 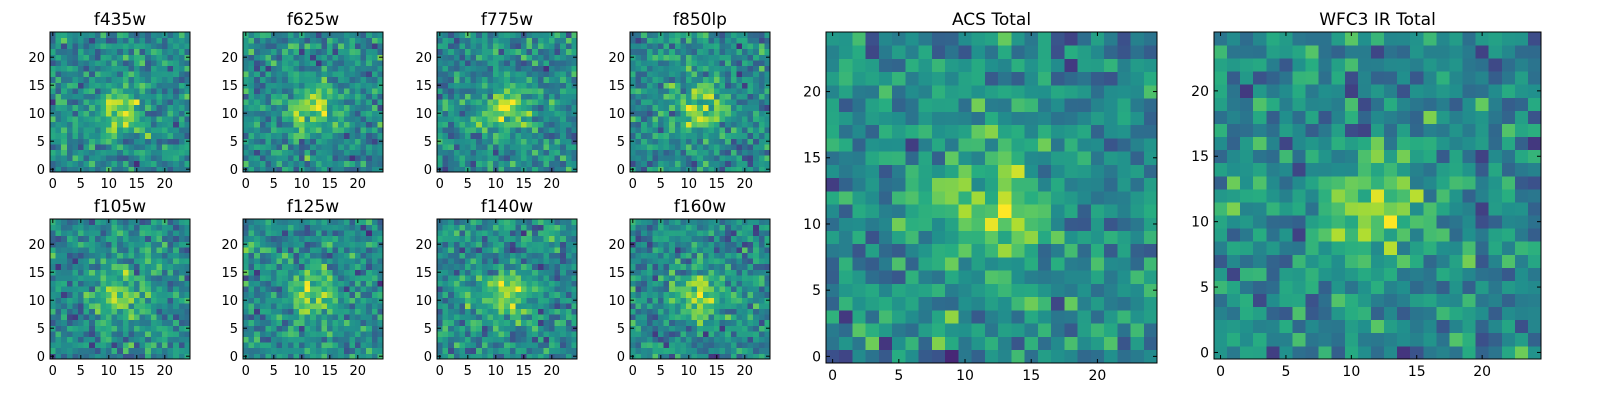 What do you see at coordinates (700, 102) in the screenshot?
I see `heatmap-cells` at bounding box center [700, 102].